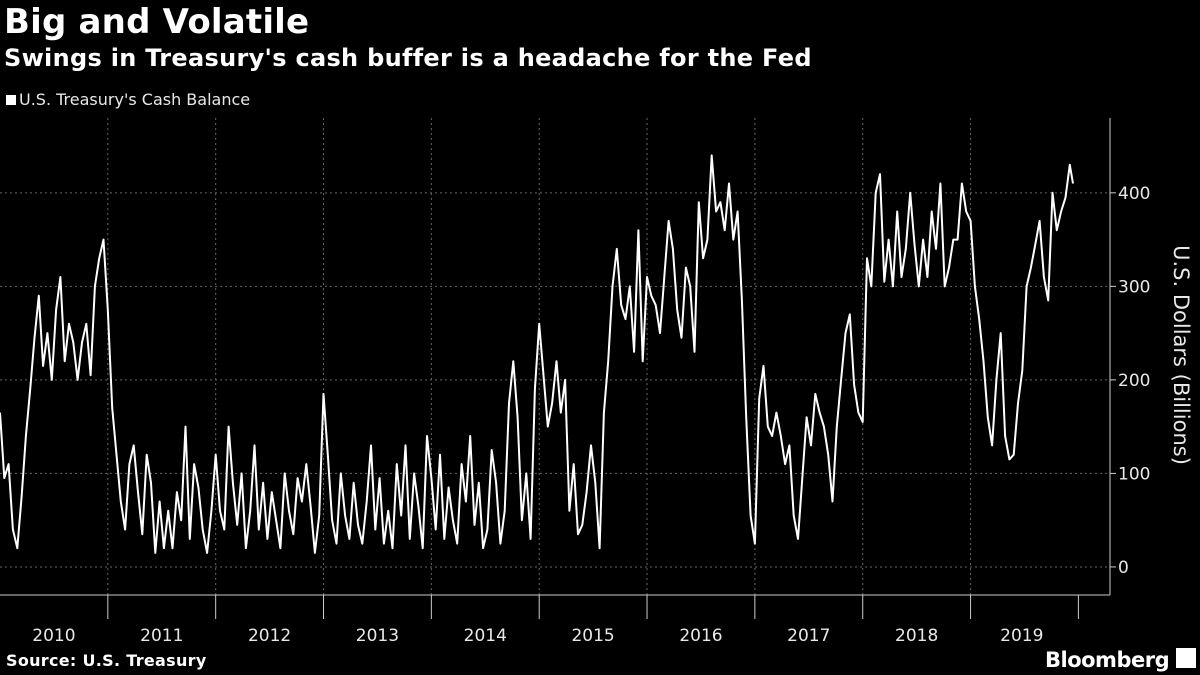 Image resolution: width=1200 pixels, height=675 pixels. Describe the element at coordinates (11, 99) in the screenshot. I see `legend-swatch` at that location.